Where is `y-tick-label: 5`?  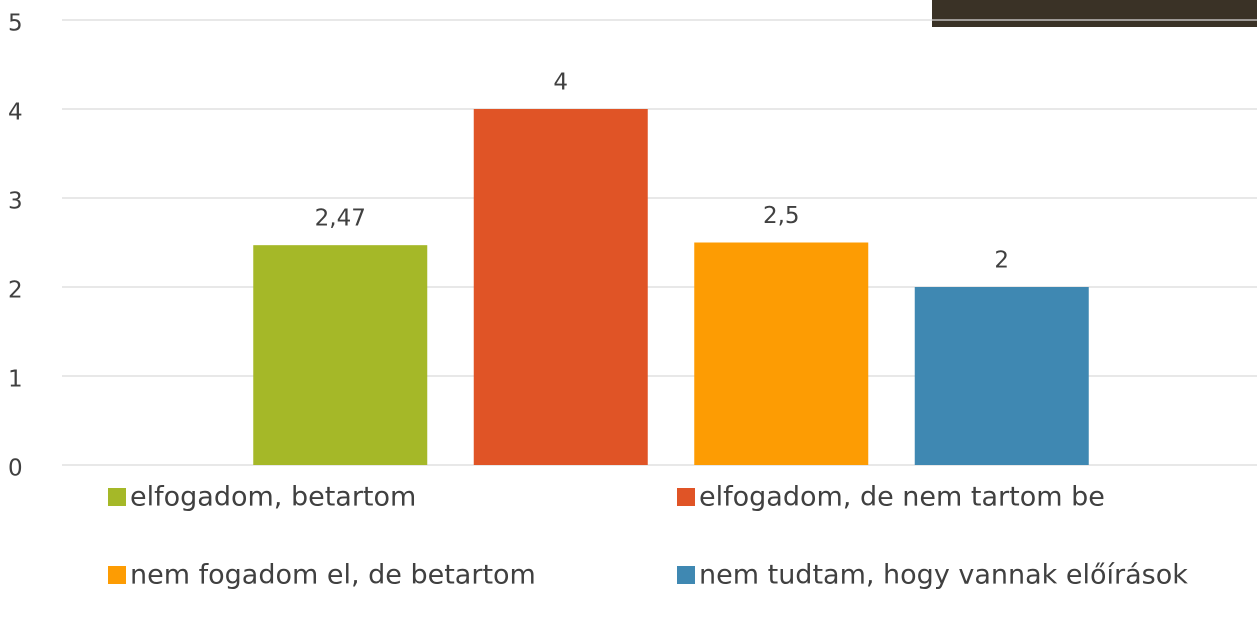
y-tick-label: 5 is located at coordinates (15, 24).